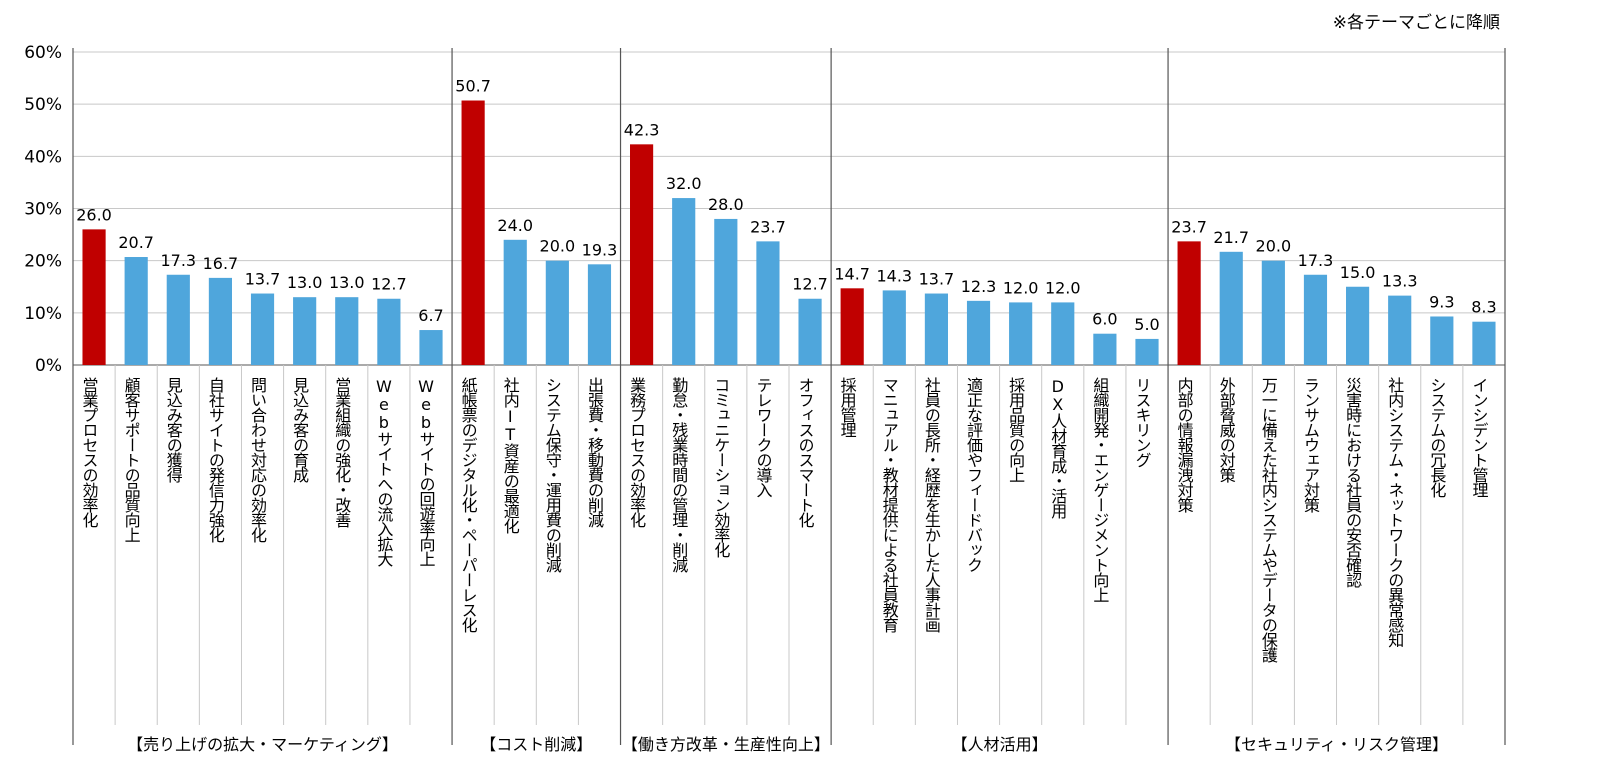 This screenshot has height=763, width=1618. Describe the element at coordinates (262, 744) in the screenshot. I see `group-label: 【売り上げの拡大・マーケティング】` at that location.